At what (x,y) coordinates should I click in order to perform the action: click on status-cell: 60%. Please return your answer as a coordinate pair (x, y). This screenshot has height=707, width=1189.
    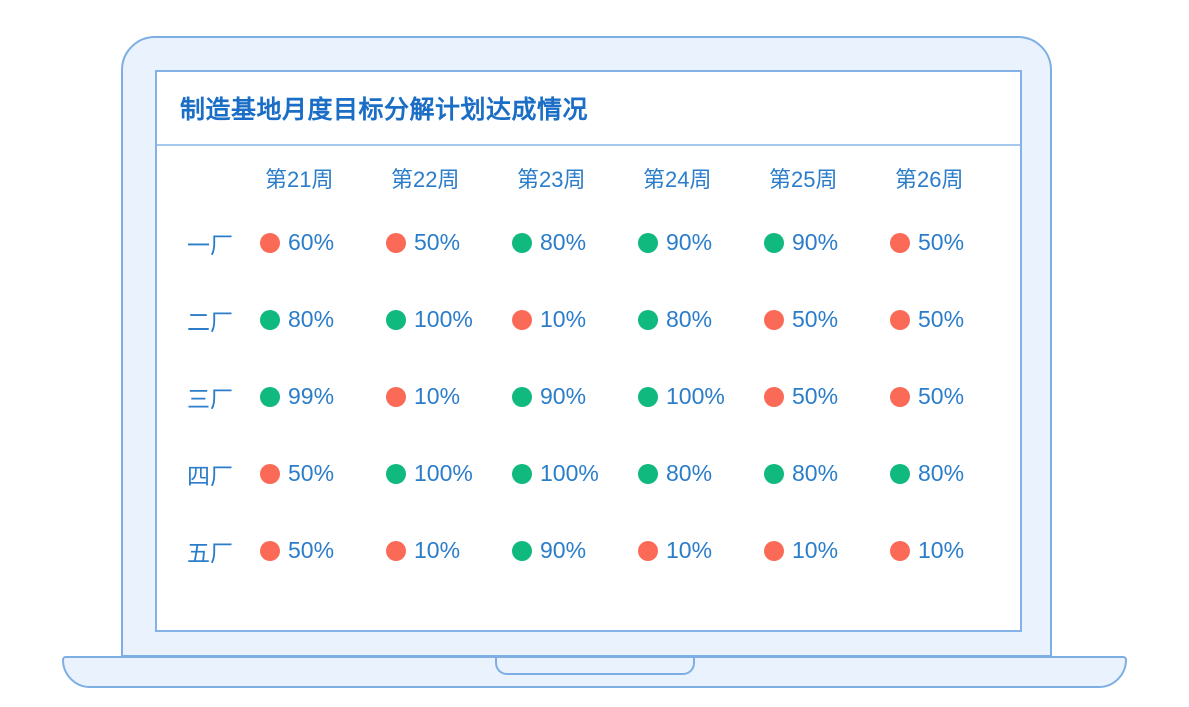
    Looking at the image, I should click on (323, 242).